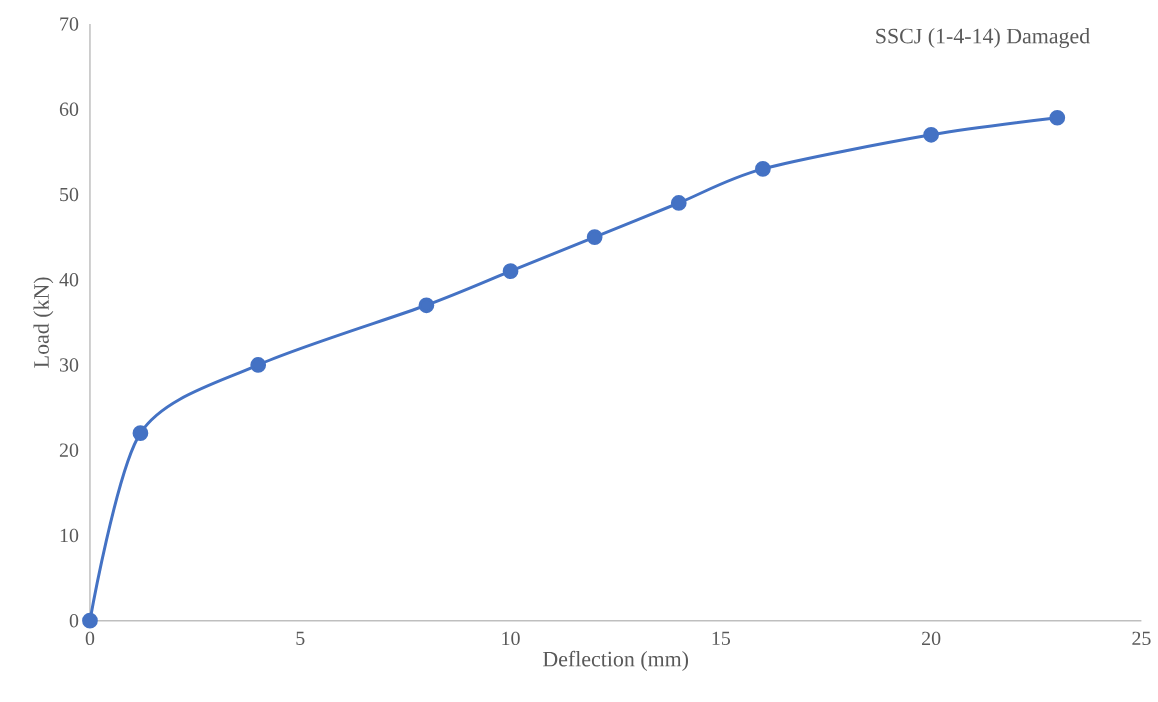 The width and height of the screenshot is (1158, 702). I want to click on y-tick-label: 20, so click(69, 450).